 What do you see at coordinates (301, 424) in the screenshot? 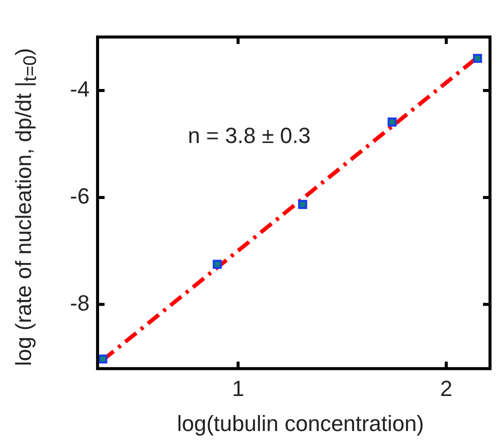
I see `x-axis-title: log(tubulin concentration)` at bounding box center [301, 424].